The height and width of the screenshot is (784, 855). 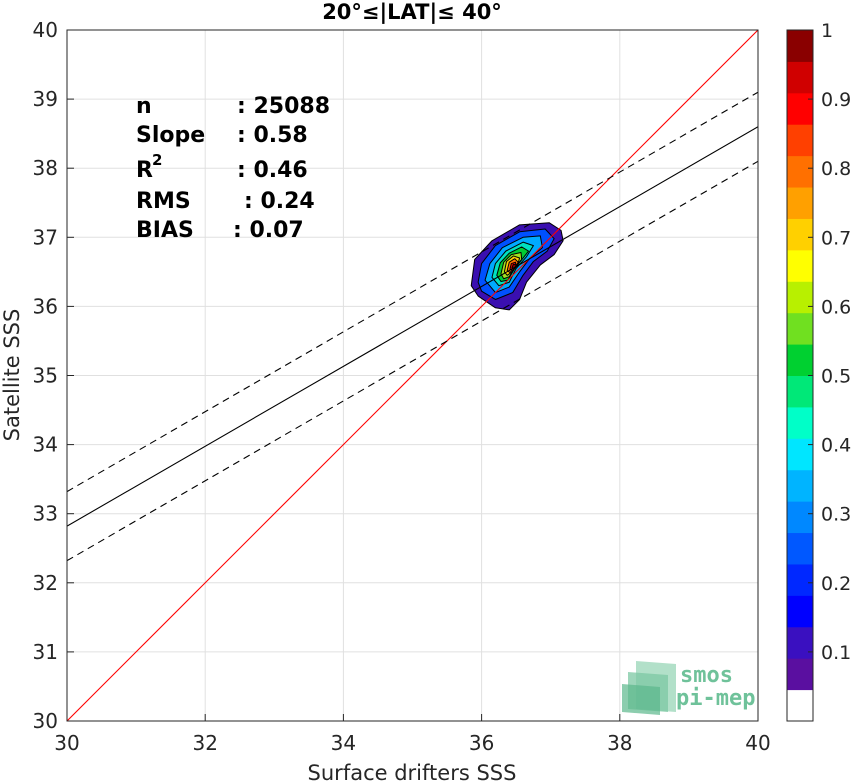 I want to click on y-axis-ticks: 30 31 32 33 34 35 36 37 38 39 40, so click(x=53, y=375).